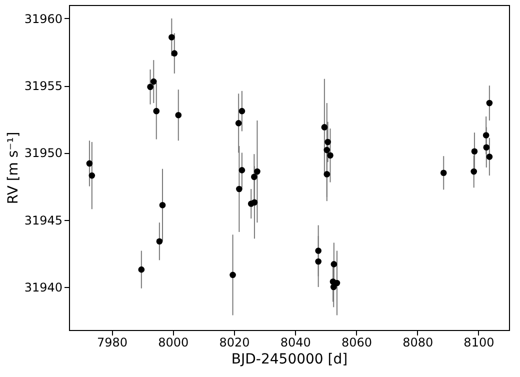 This screenshot has height=377, width=520. I want to click on y-tick-label: 31945, so click(43, 220).